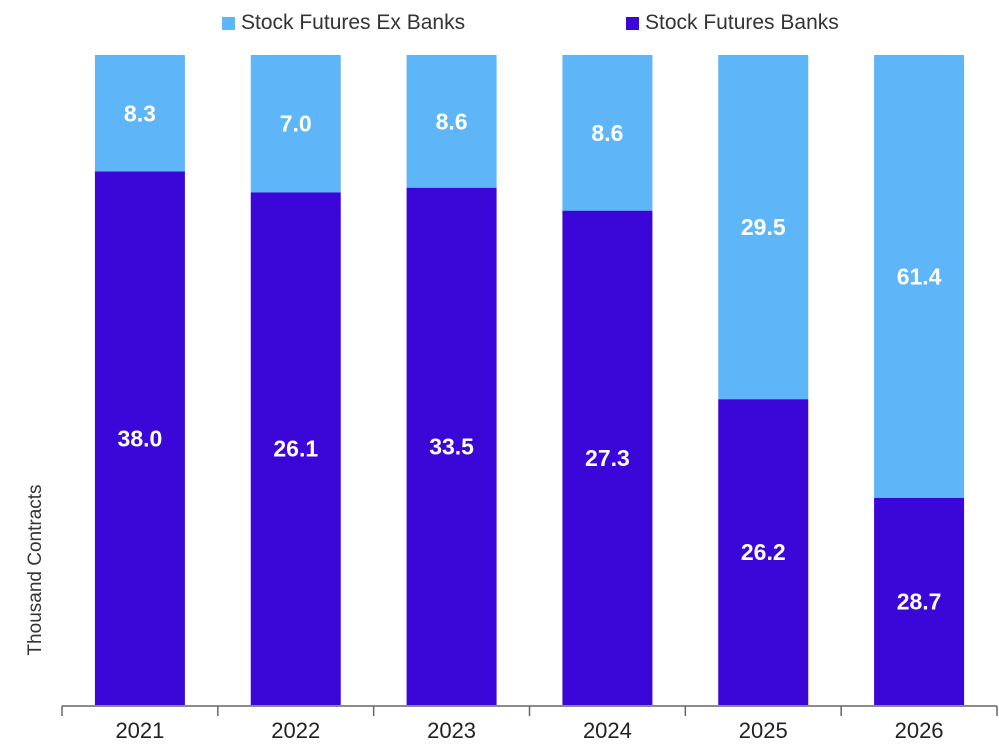  What do you see at coordinates (529, 724) in the screenshot?
I see `x-axis: 2021 2022 2023 2024 2025 2026` at bounding box center [529, 724].